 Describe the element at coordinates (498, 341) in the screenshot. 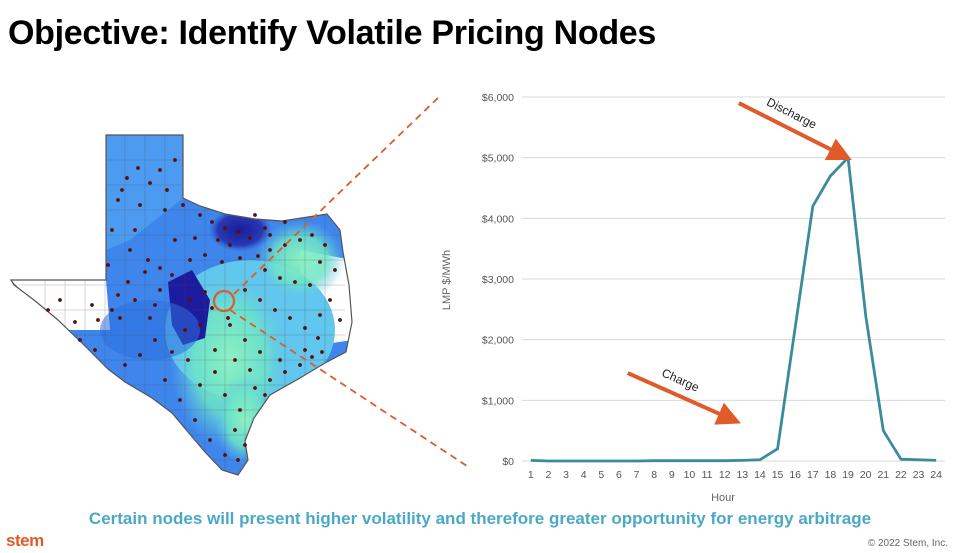

I see `y-tick-label: $2,000` at that location.